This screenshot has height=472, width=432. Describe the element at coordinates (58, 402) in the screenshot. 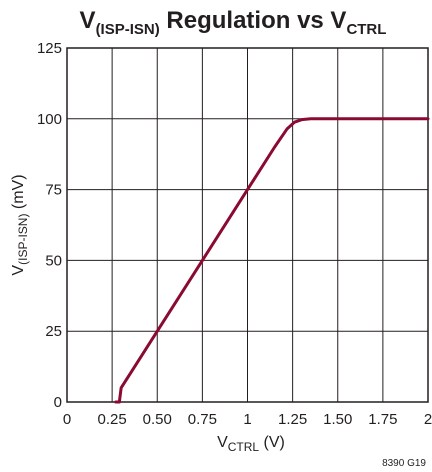

I see `y-tick-label: 0` at that location.